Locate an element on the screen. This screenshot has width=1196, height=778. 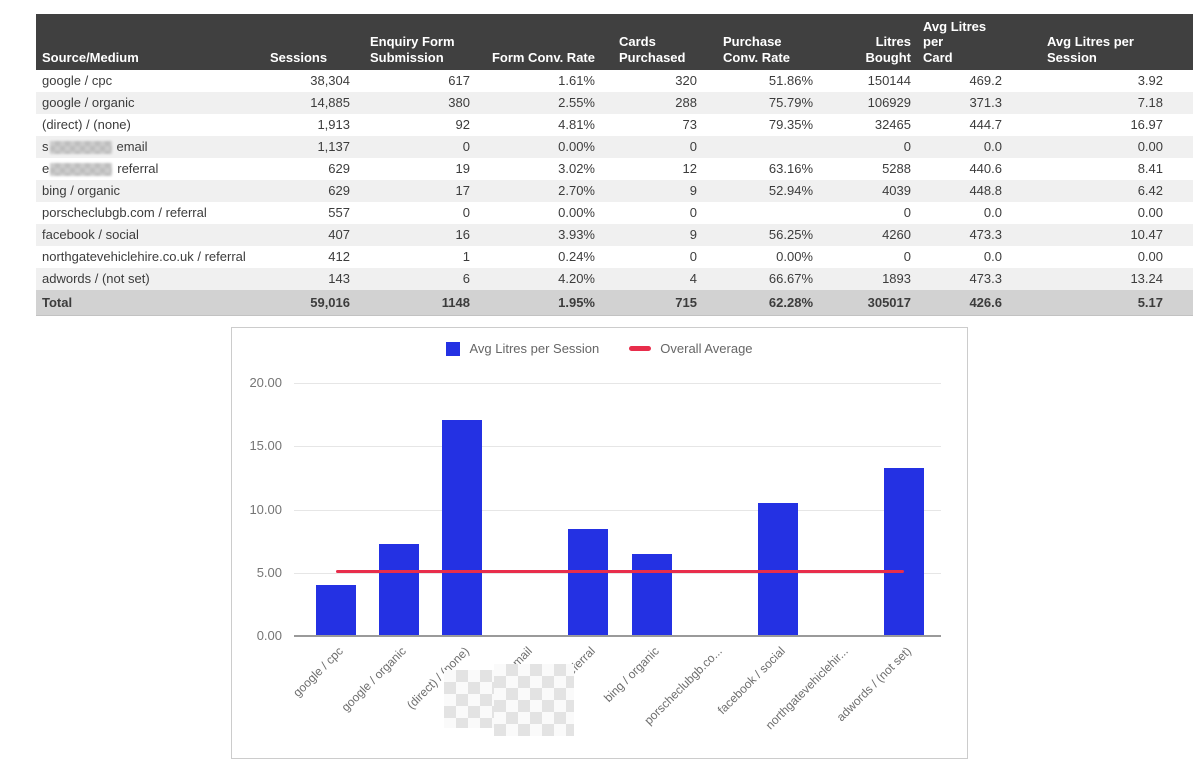
metric-cell: 14,885 is located at coordinates (330, 103).